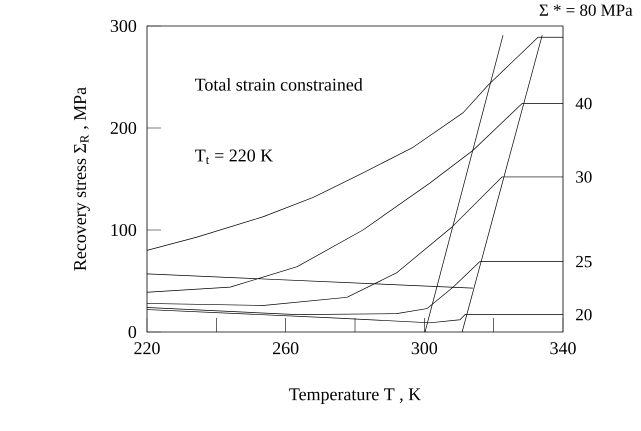 Image resolution: width=641 pixels, height=431 pixels. What do you see at coordinates (285, 348) in the screenshot?
I see `x-tick-label: 260` at bounding box center [285, 348].